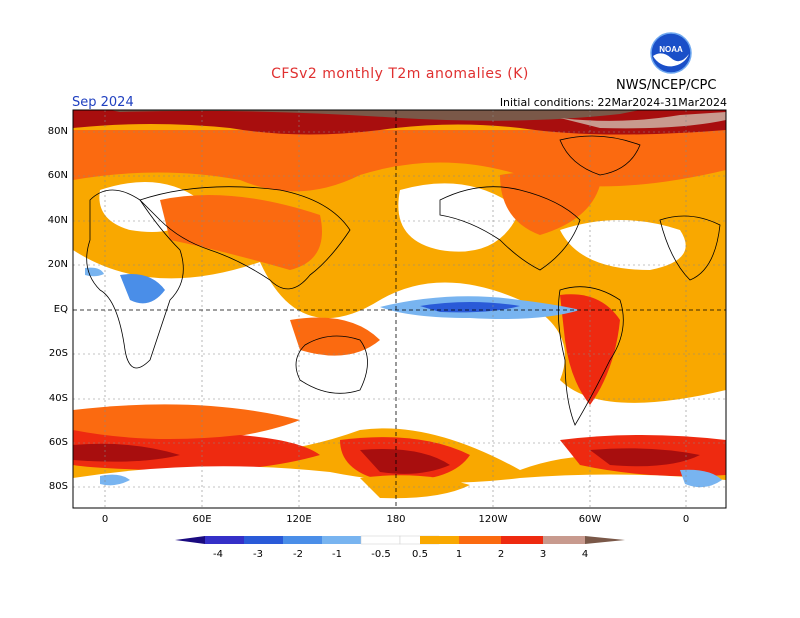 Image resolution: width=800 pixels, height=618 pixels. What do you see at coordinates (671, 49) in the screenshot?
I see `svg-text: NOAA` at bounding box center [671, 49].